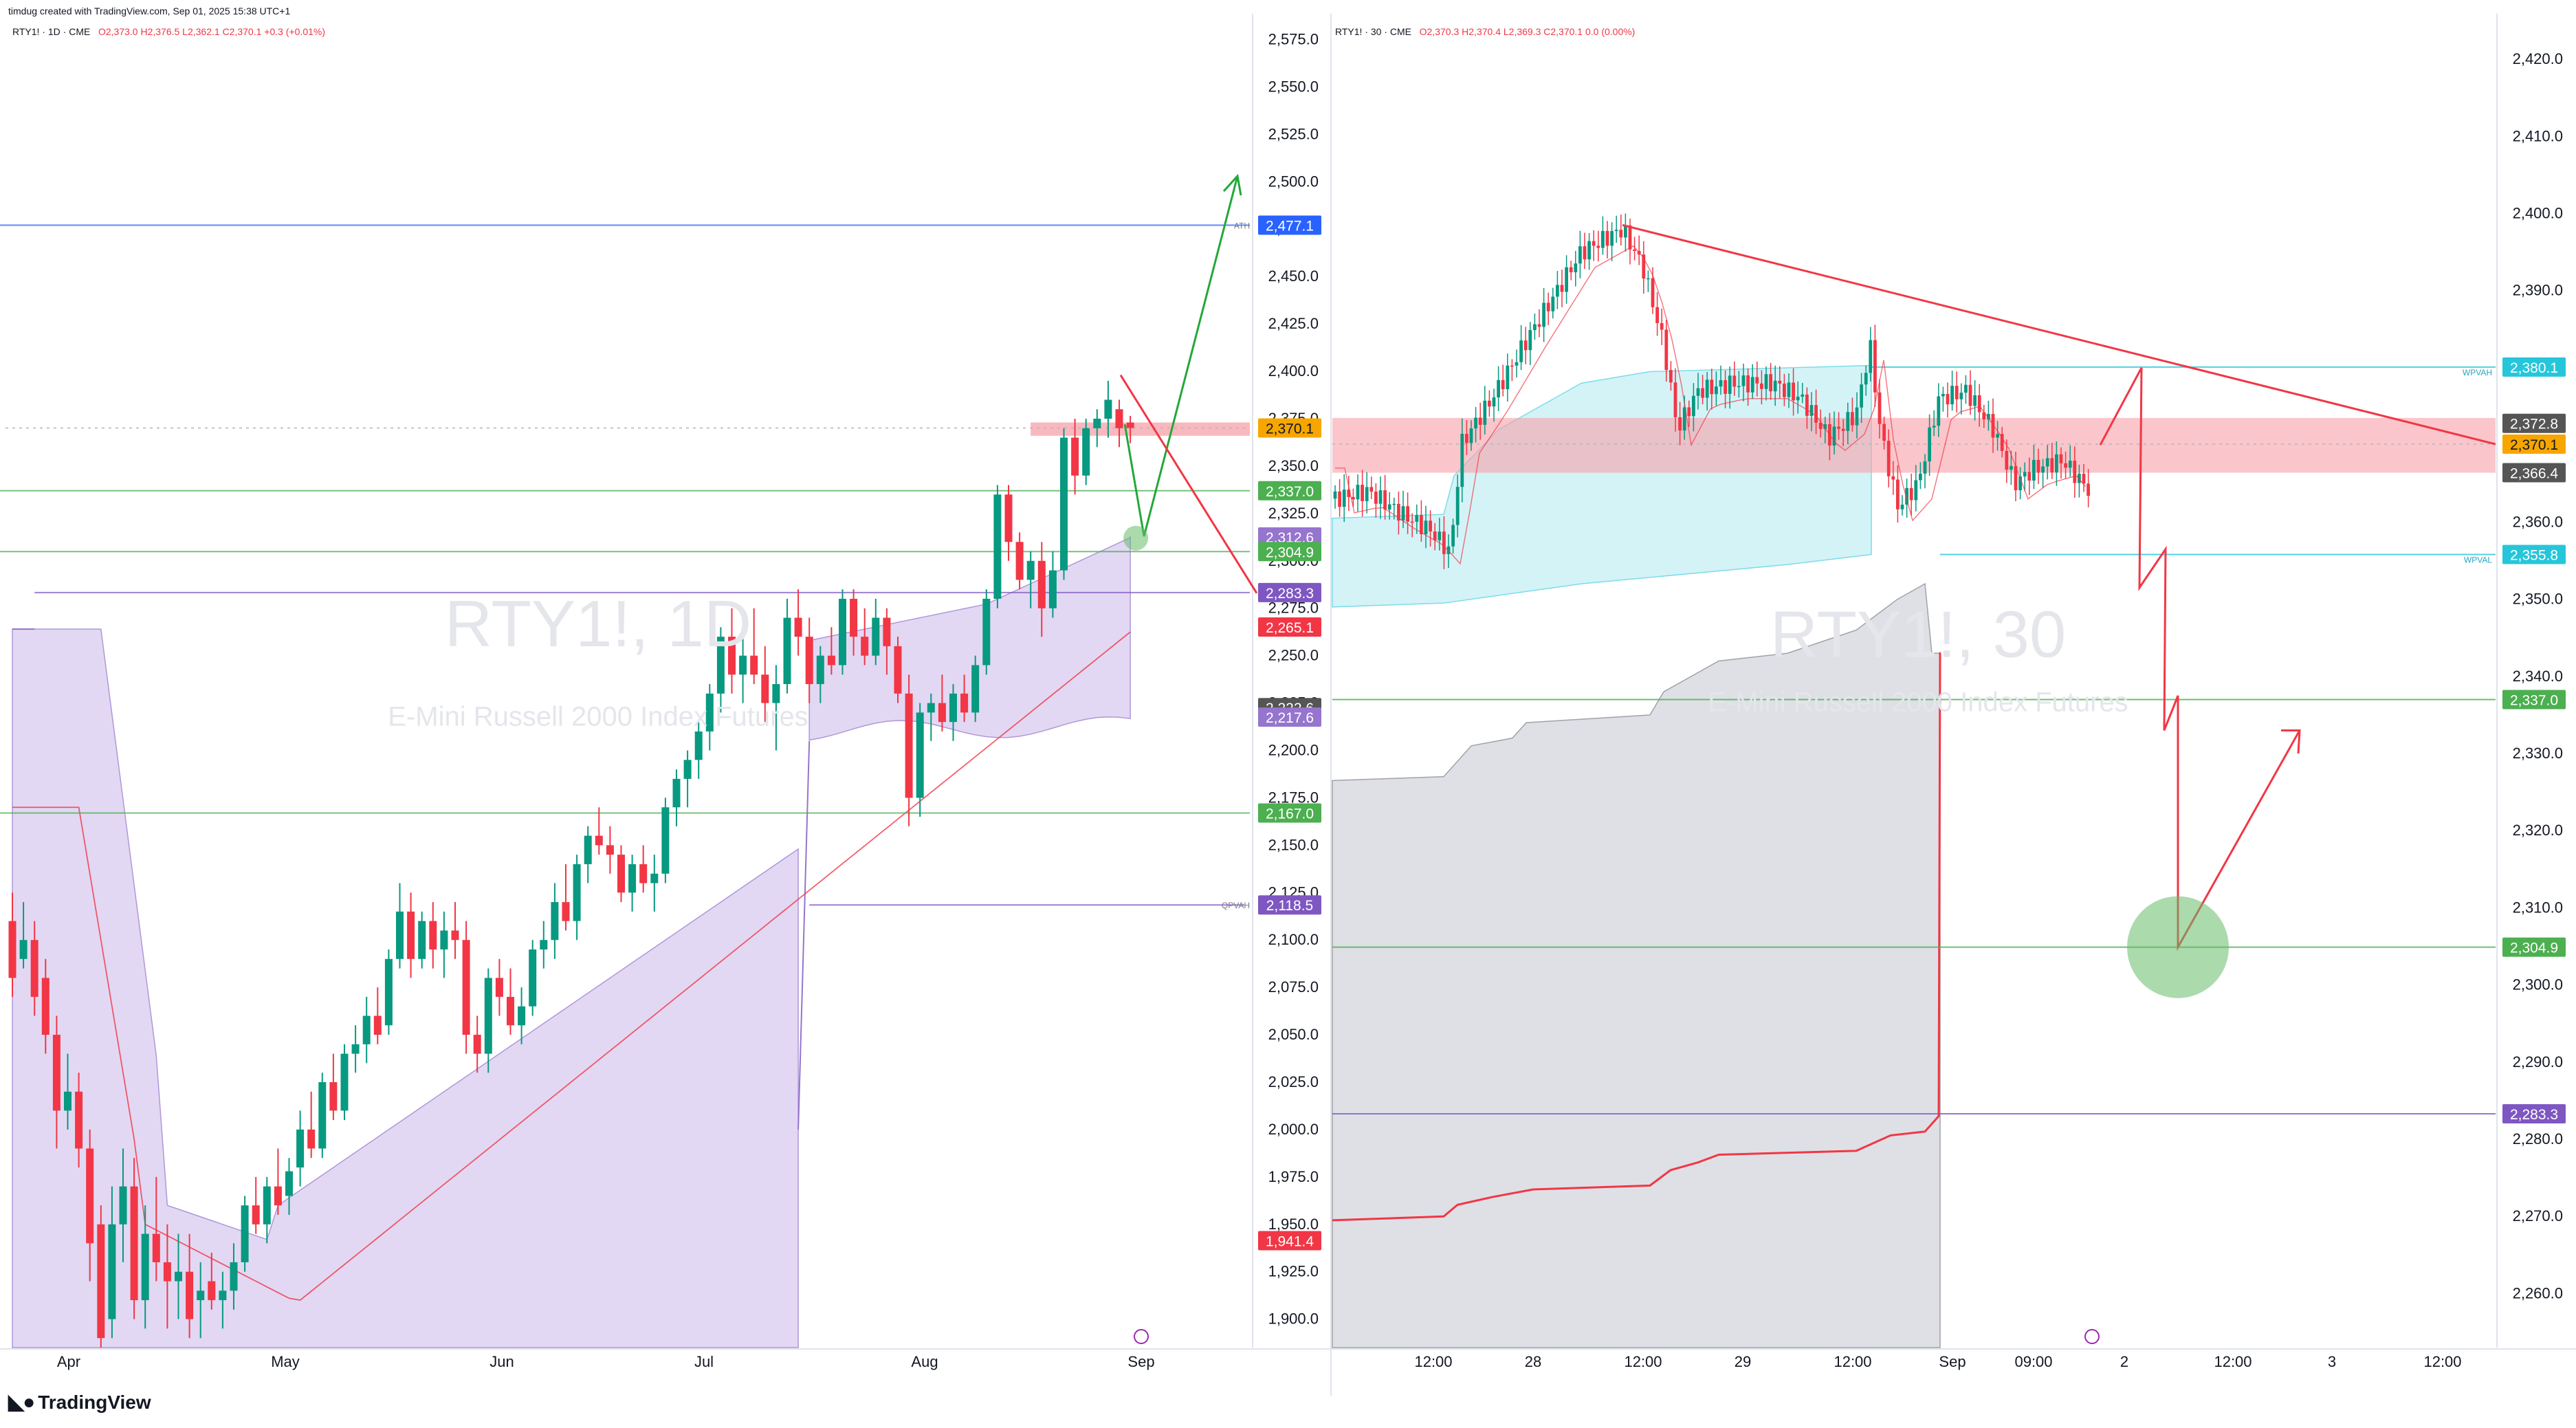  Describe the element at coordinates (285, 1361) in the screenshot. I see `left-x-tick-label: May` at that location.